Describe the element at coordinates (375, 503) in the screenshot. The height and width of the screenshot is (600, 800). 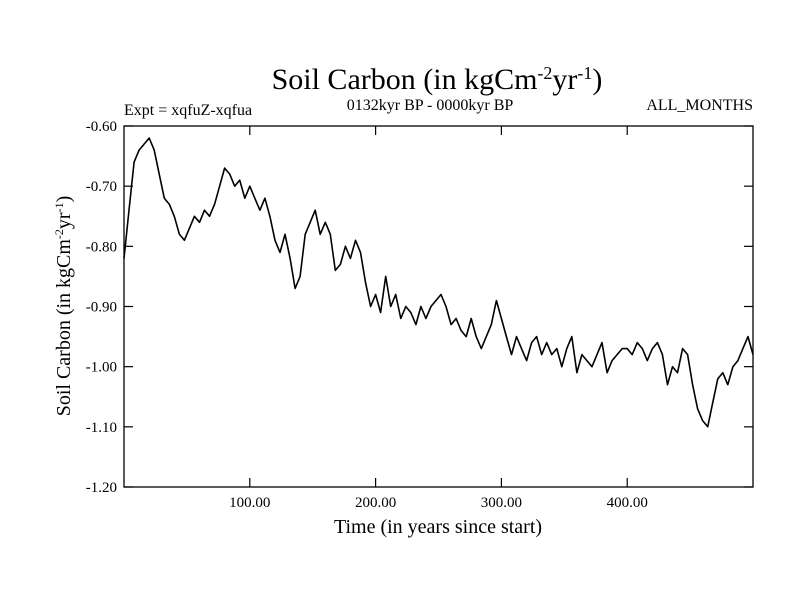
I see `x-tick-label: 200.00` at that location.